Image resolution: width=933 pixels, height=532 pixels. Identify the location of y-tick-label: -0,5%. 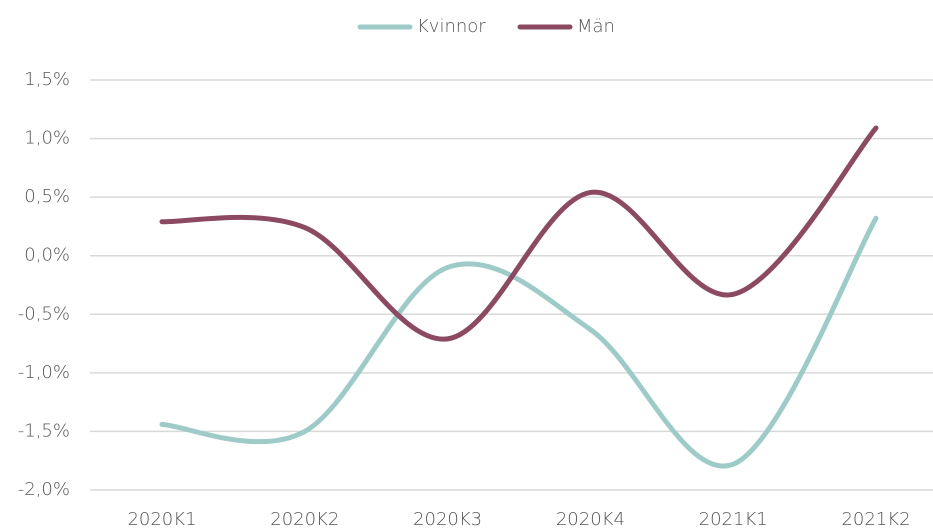
(44, 313).